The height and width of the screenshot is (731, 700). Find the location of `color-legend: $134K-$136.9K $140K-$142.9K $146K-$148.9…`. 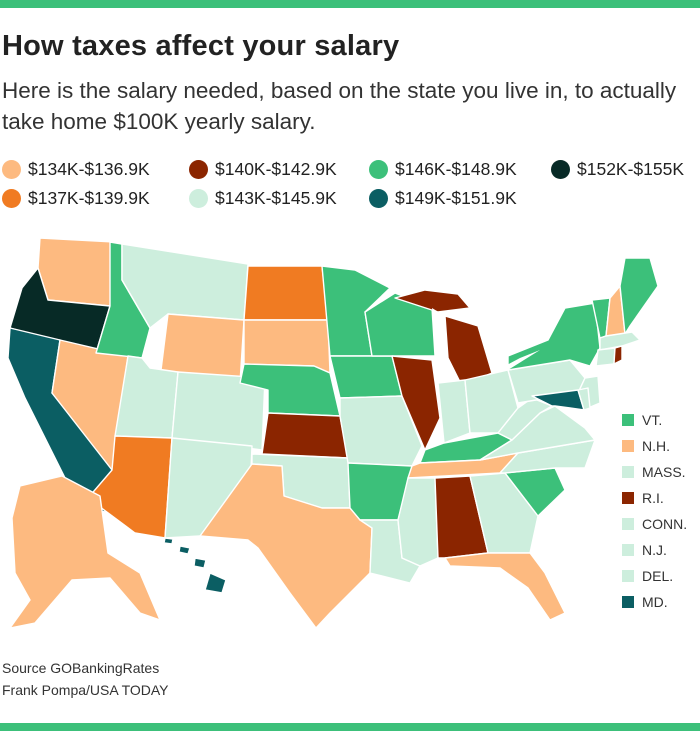

color-legend: $134K-$136.9K $140K-$142.9K $146K-$148.9… is located at coordinates (351, 185).